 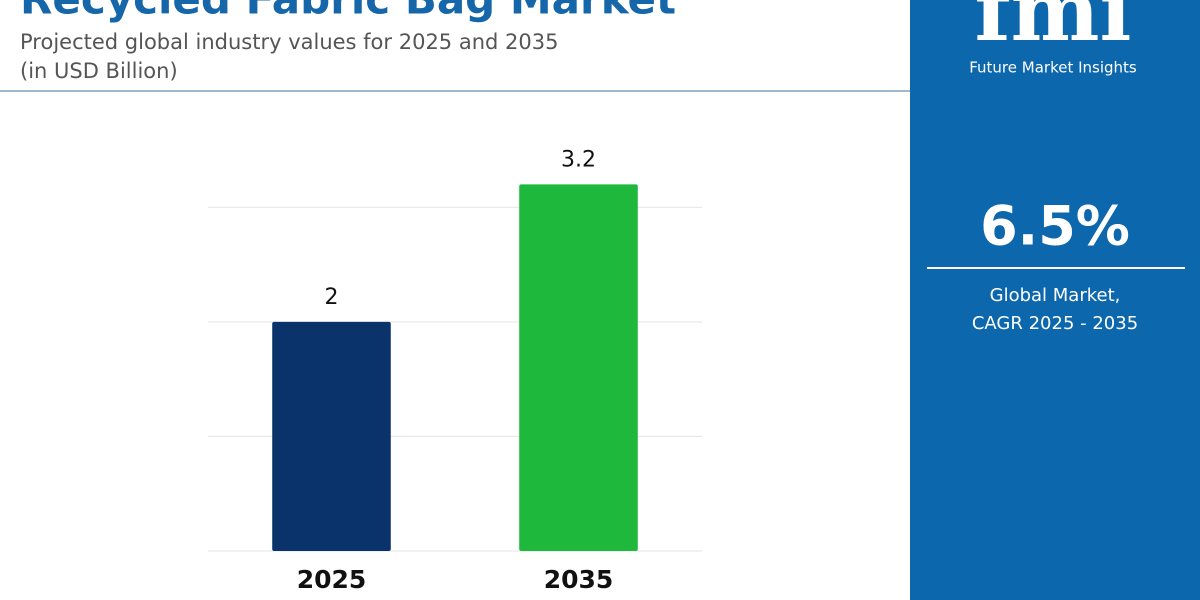 I want to click on chart-title: Recycled Fabric Bag Market, so click(x=348, y=12).